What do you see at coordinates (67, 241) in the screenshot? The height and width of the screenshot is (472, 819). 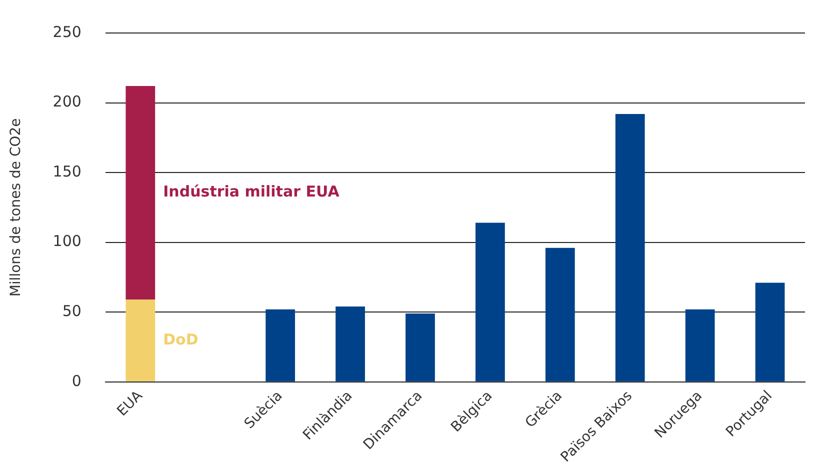 I see `y-tick-label: 100` at bounding box center [67, 241].